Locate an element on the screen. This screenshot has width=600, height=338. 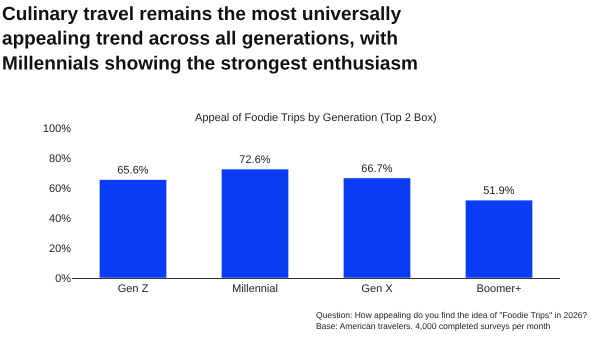
x-tick-label: Gen X is located at coordinates (377, 289).